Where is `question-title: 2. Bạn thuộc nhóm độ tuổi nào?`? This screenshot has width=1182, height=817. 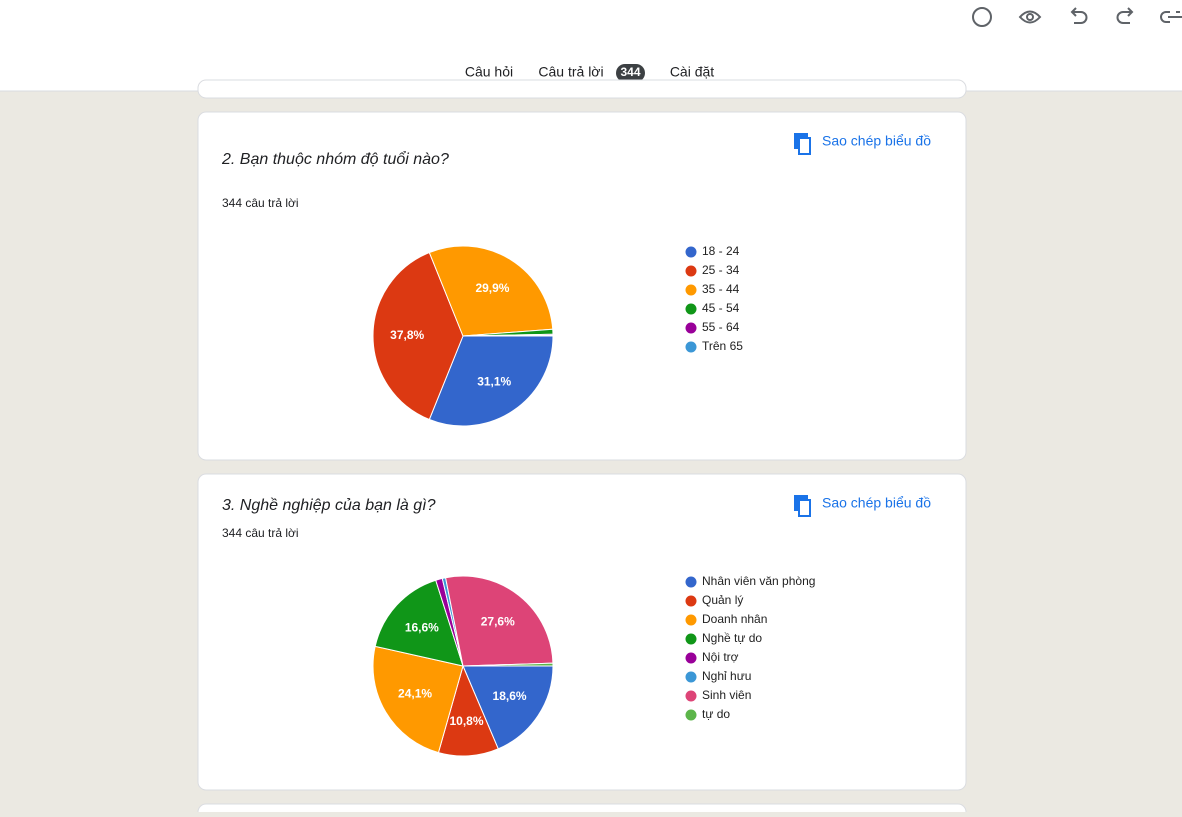 question-title: 2. Bạn thuộc nhóm độ tuổi nào? is located at coordinates (335, 159).